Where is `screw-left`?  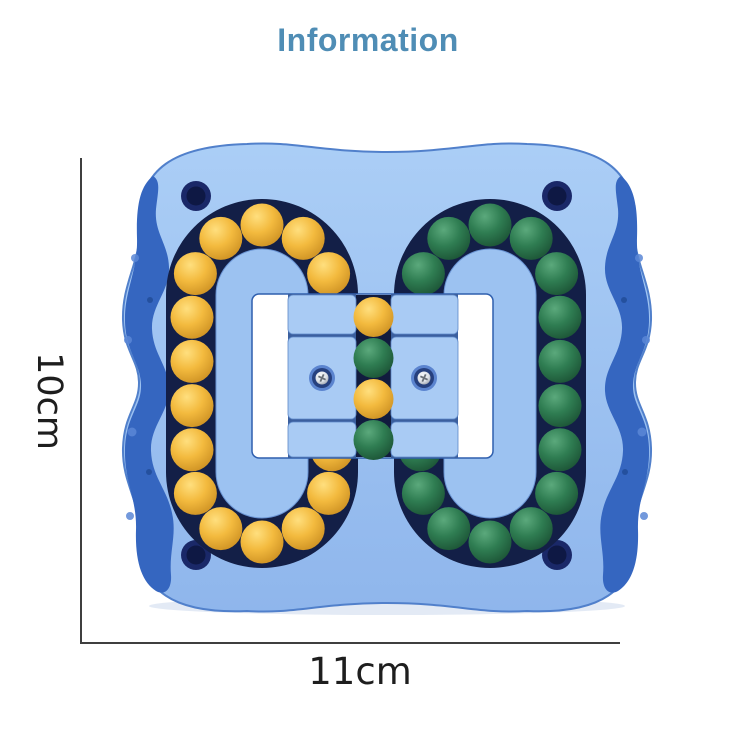 screw-left is located at coordinates (322, 378).